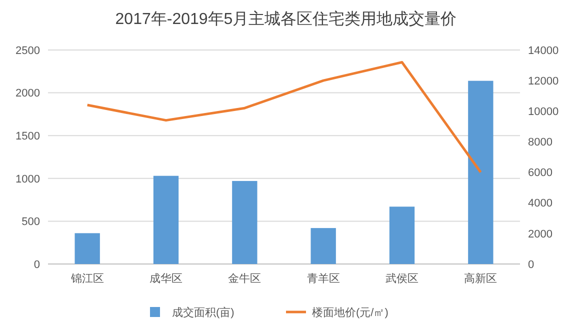 The height and width of the screenshot is (334, 572). What do you see at coordinates (531, 264) in the screenshot?
I see `y2-tick-label: 0` at bounding box center [531, 264].